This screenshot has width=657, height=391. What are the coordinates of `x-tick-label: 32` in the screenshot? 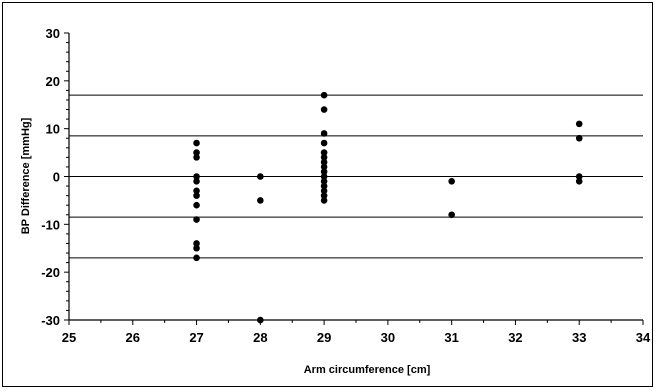 It's located at (515, 337).